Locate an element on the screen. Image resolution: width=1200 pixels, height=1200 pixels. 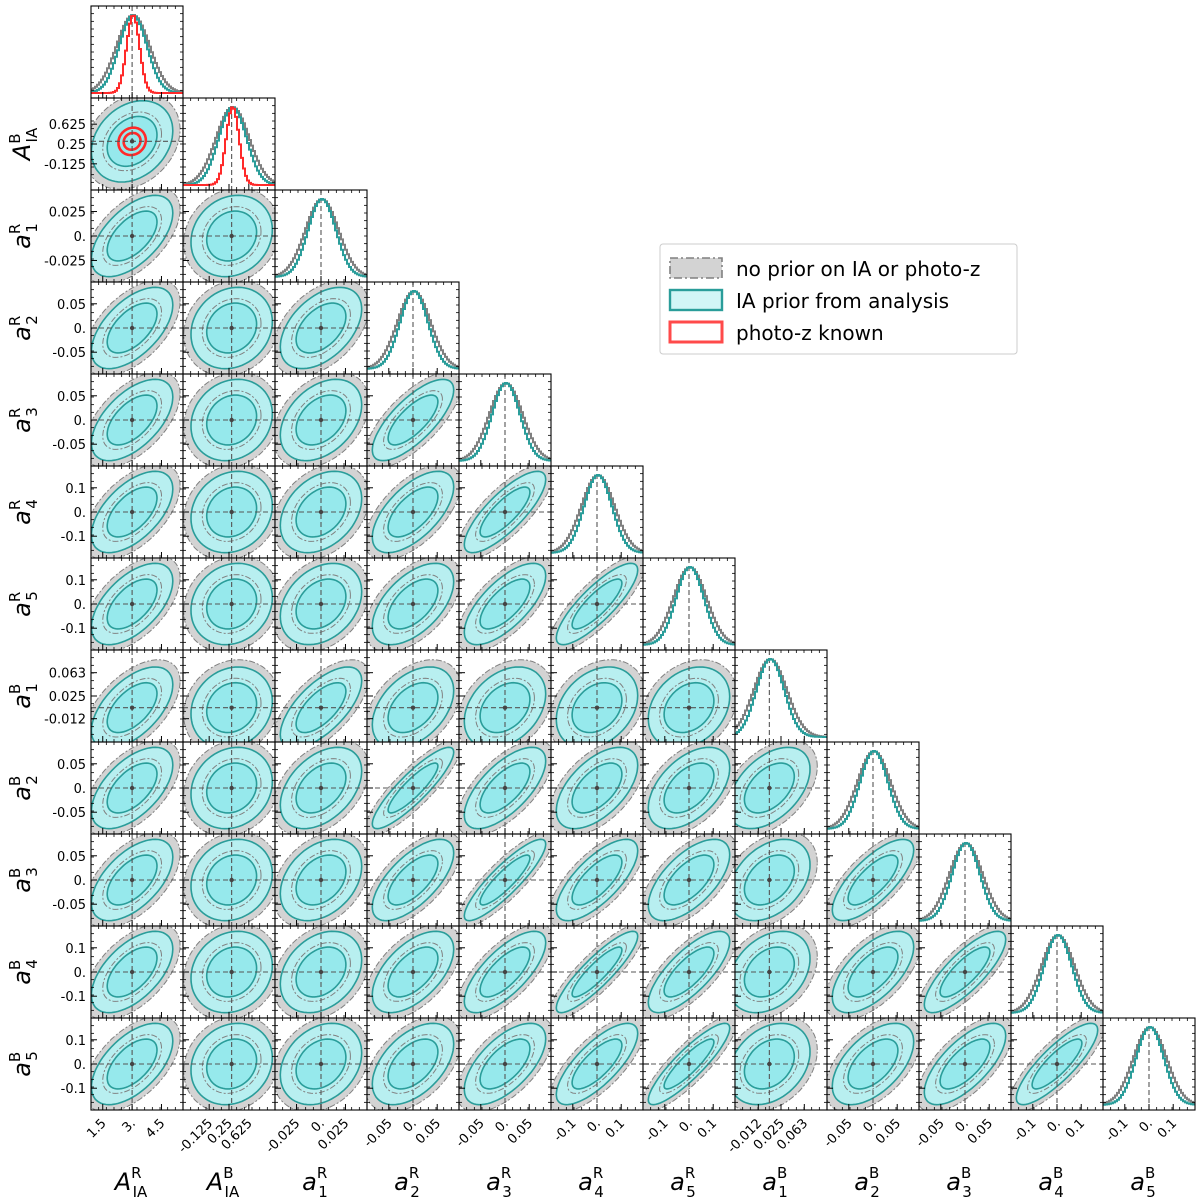
y-tick-label: 0.625 is located at coordinates (67, 125).